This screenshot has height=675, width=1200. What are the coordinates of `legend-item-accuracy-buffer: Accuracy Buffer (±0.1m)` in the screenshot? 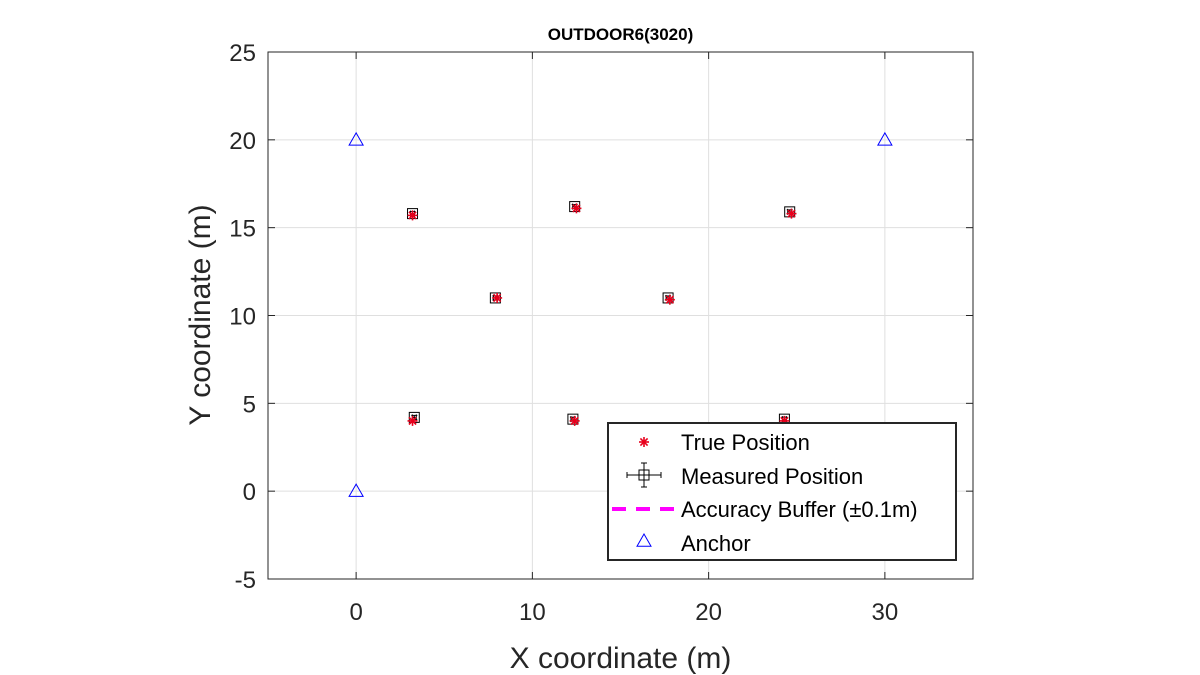 It's located at (765, 509).